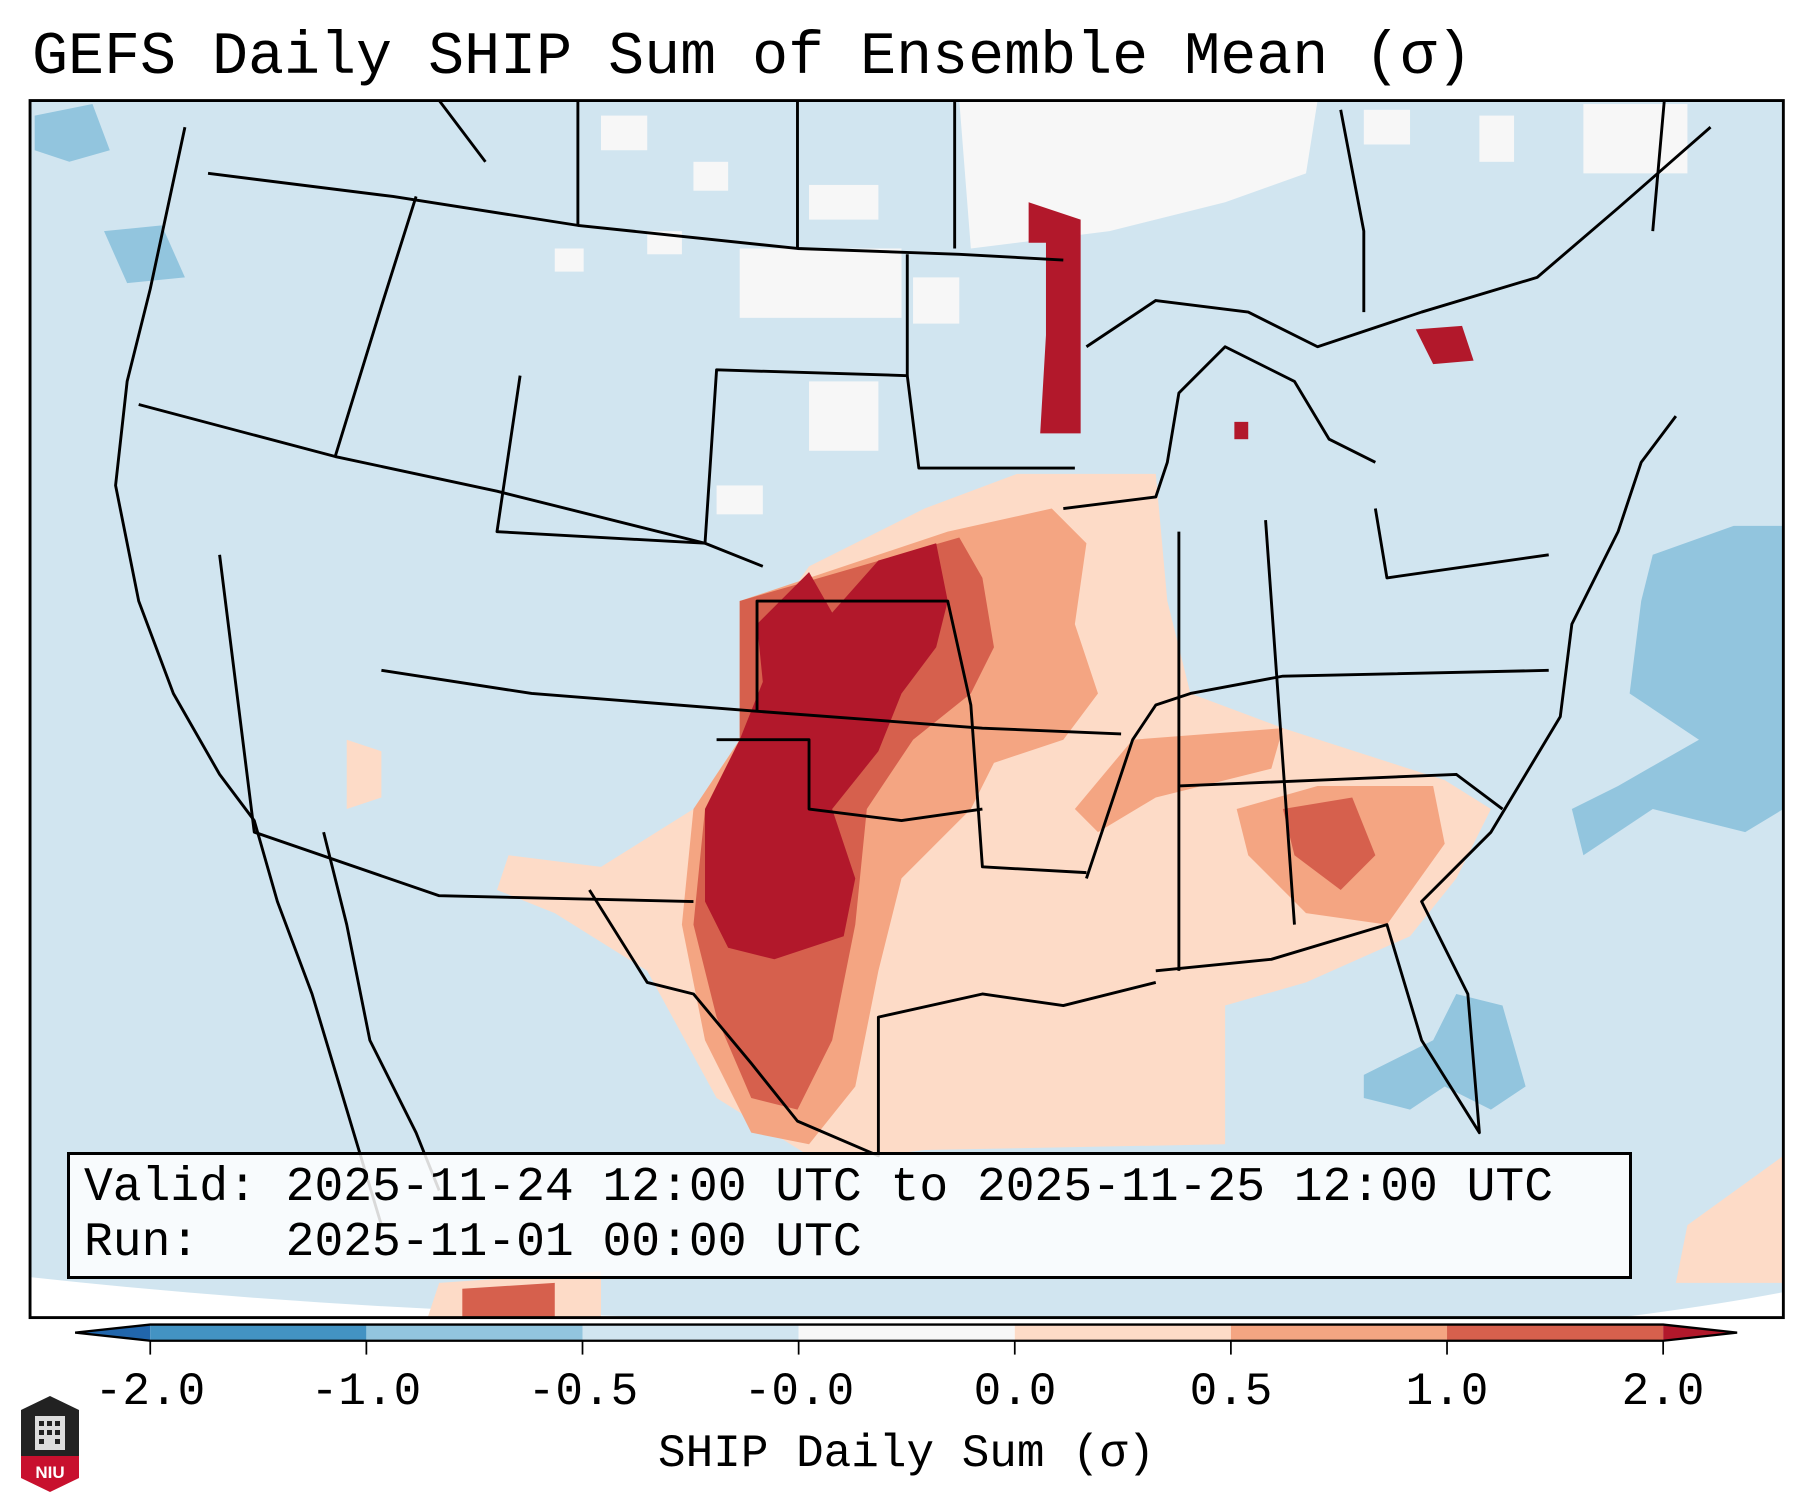  What do you see at coordinates (1447, 1392) in the screenshot?
I see `colorbar-tick-label: 1.0` at bounding box center [1447, 1392].